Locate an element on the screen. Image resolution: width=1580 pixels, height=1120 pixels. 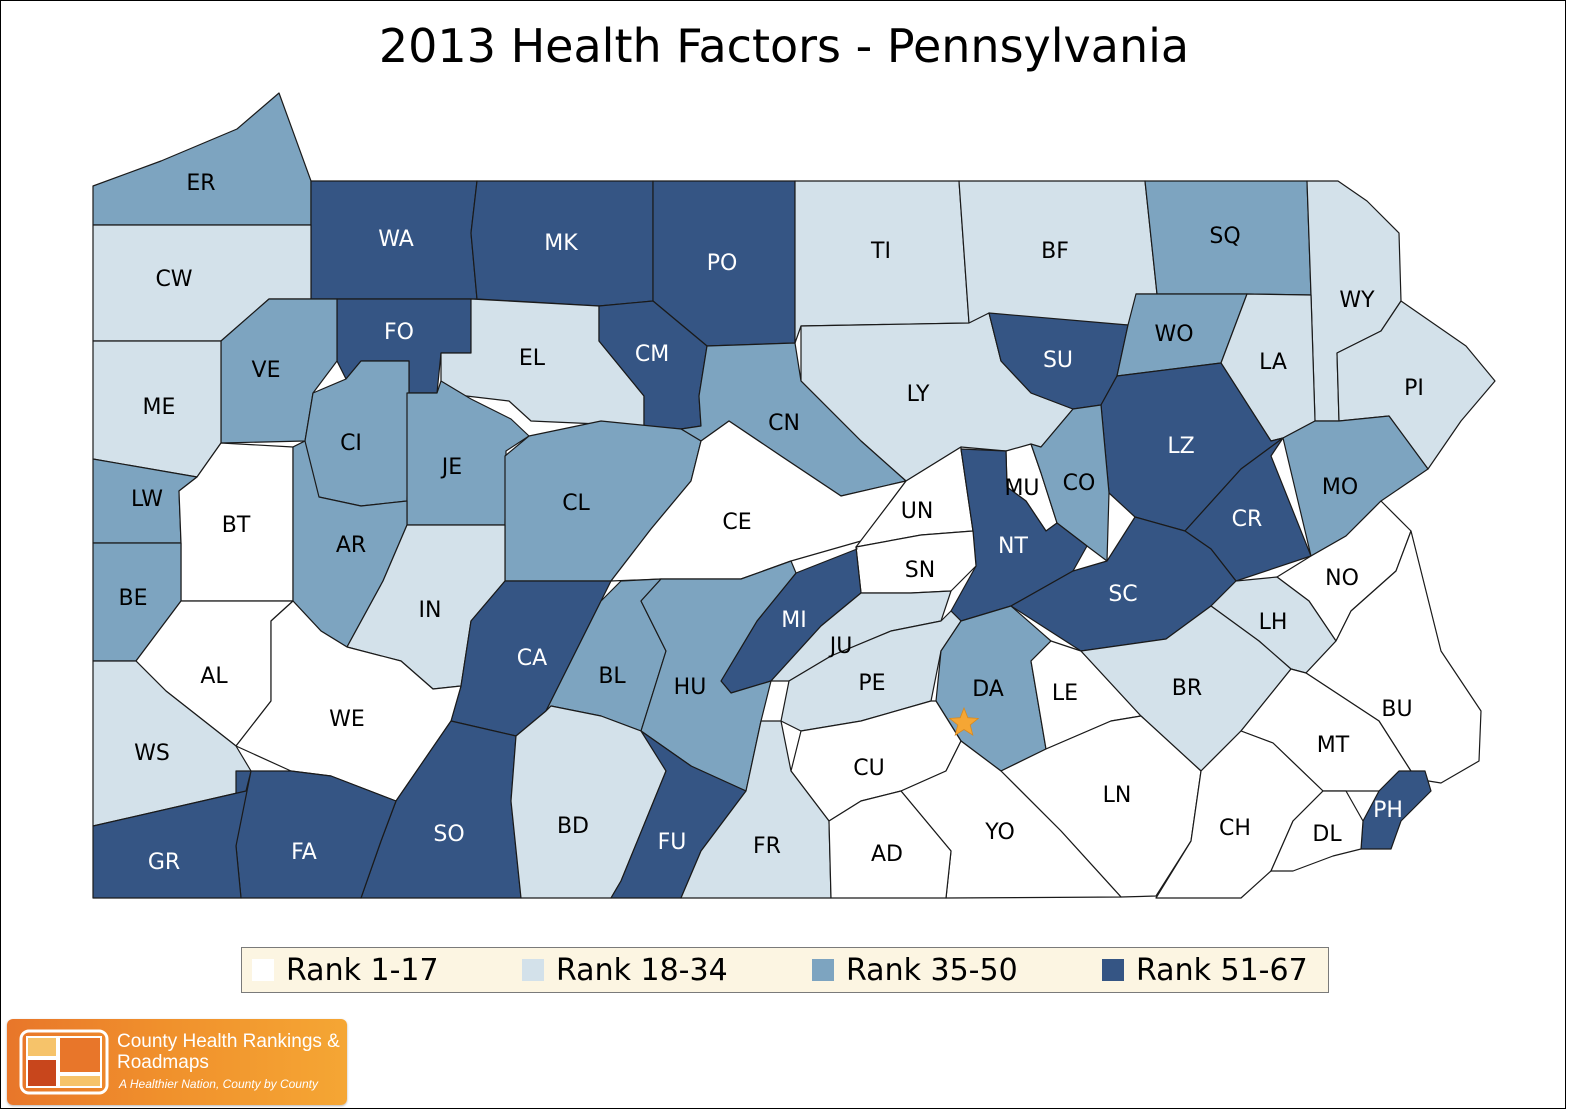
county-label-je: JE is located at coordinates (451, 467).